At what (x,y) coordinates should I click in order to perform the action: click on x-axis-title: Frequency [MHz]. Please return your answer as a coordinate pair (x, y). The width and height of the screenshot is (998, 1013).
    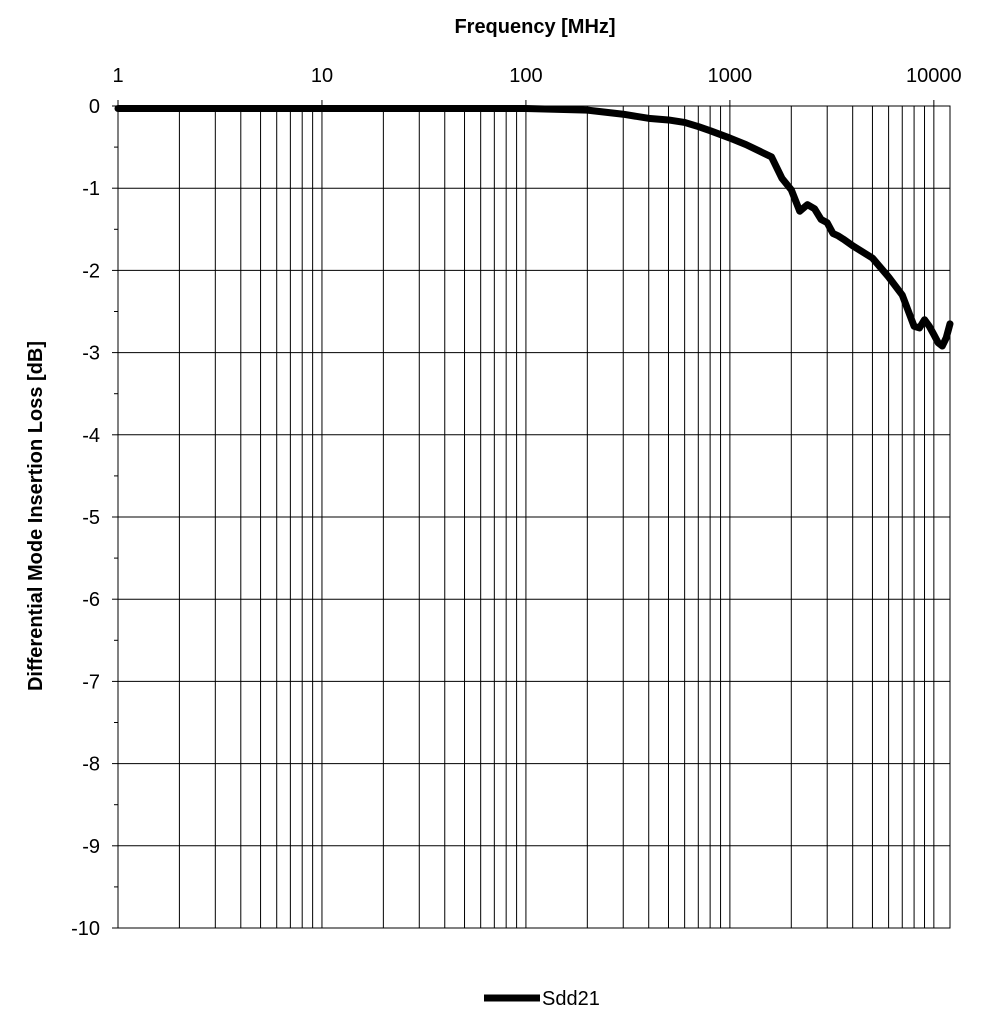
    Looking at the image, I should click on (534, 27).